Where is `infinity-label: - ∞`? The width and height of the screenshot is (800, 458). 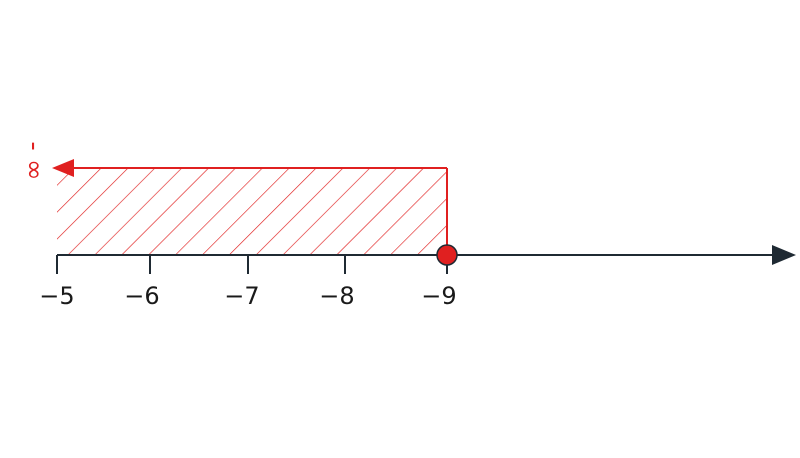
infinity-label: - ∞ is located at coordinates (34, 160).